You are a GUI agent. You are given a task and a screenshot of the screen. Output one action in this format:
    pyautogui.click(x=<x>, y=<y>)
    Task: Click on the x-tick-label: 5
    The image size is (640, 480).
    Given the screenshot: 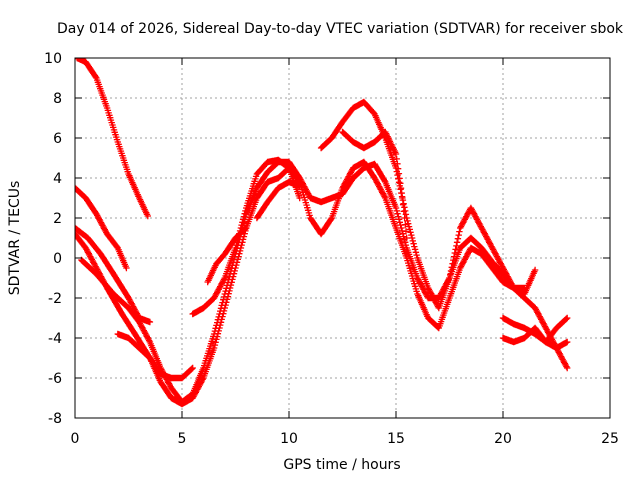 What is the action you would take?
    pyautogui.click(x=182, y=439)
    